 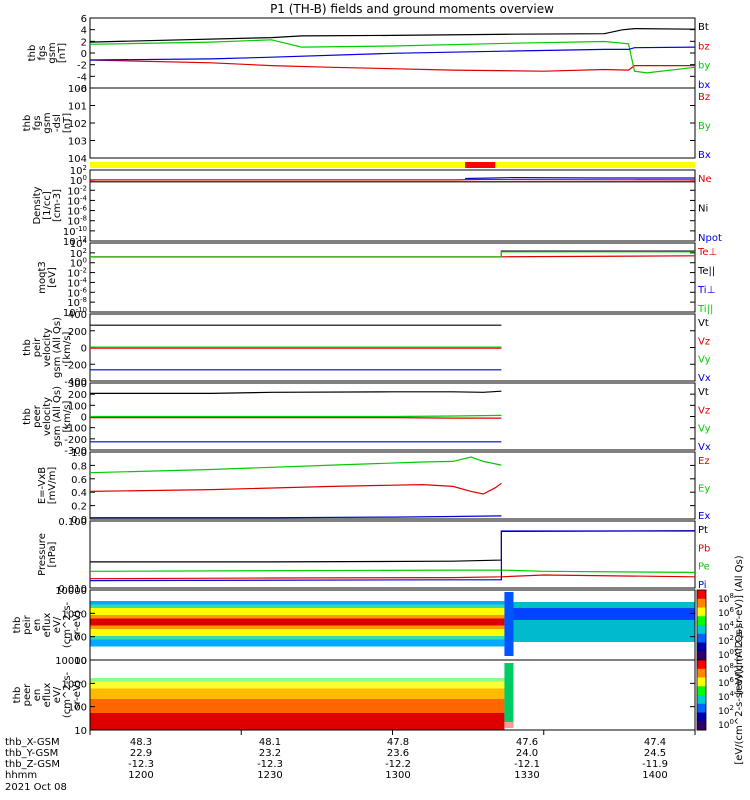 What do you see at coordinates (392, 254) in the screenshot?
I see `series-Ti||` at bounding box center [392, 254].